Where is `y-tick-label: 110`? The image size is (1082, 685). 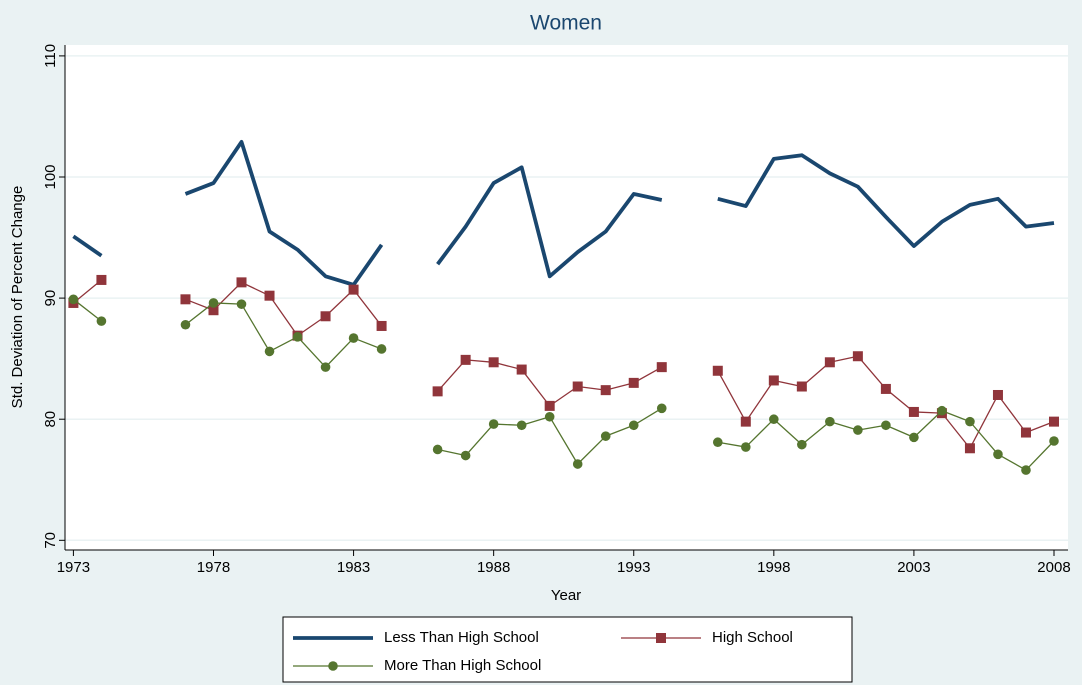 y-tick-label: 110 is located at coordinates (50, 56).